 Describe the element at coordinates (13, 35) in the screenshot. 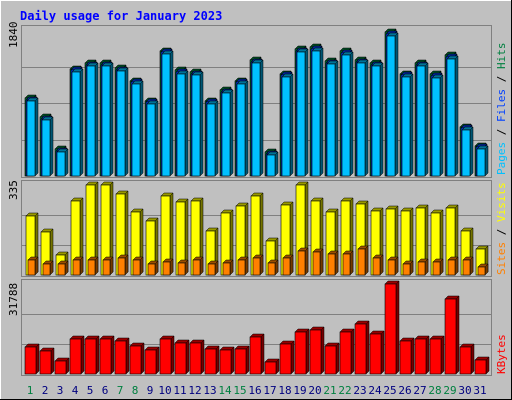

I see `hits-max-label: 1840` at that location.